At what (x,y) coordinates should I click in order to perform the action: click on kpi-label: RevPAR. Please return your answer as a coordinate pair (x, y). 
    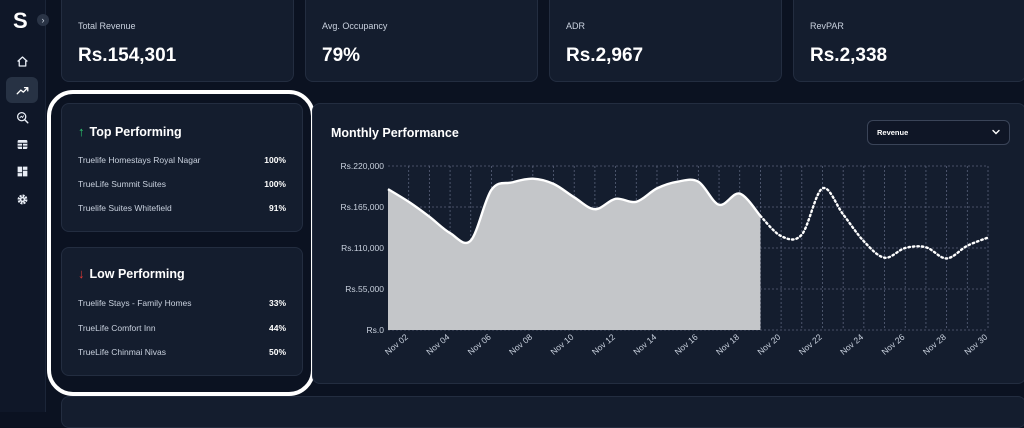
    Looking at the image, I should click on (827, 26).